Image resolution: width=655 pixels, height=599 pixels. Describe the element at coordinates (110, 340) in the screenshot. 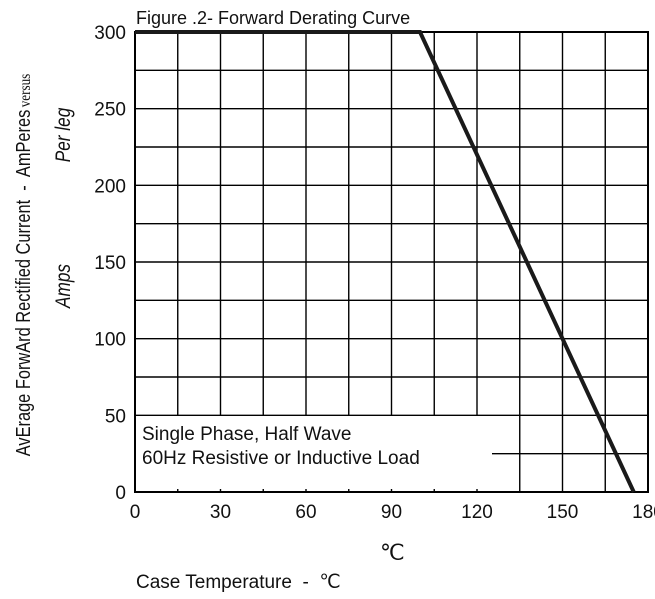

I see `y-tick-label: 100` at that location.